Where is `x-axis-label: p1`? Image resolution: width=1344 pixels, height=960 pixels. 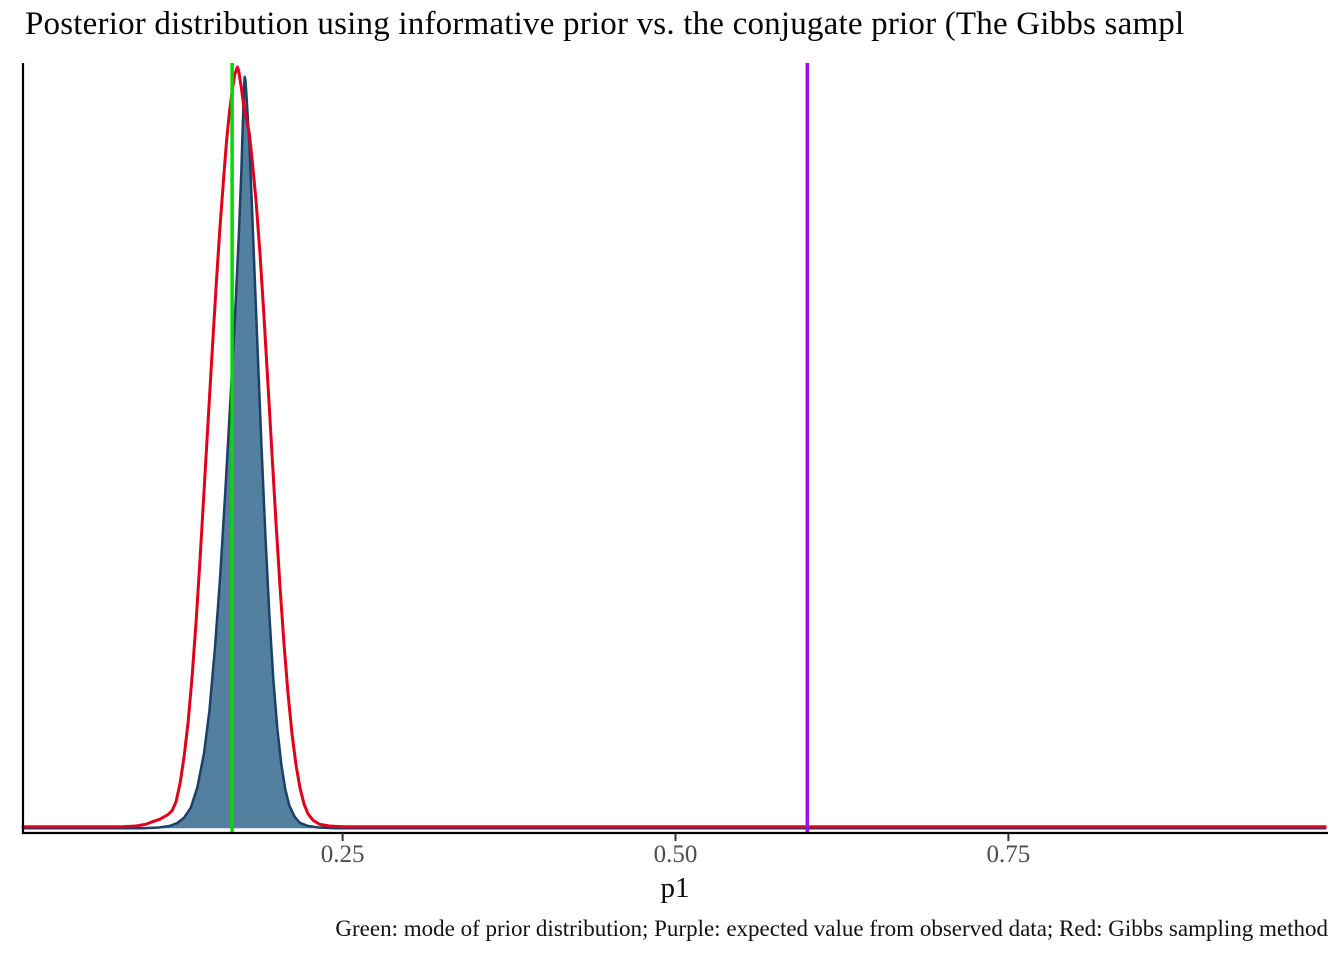 x-axis-label: p1 is located at coordinates (675, 888).